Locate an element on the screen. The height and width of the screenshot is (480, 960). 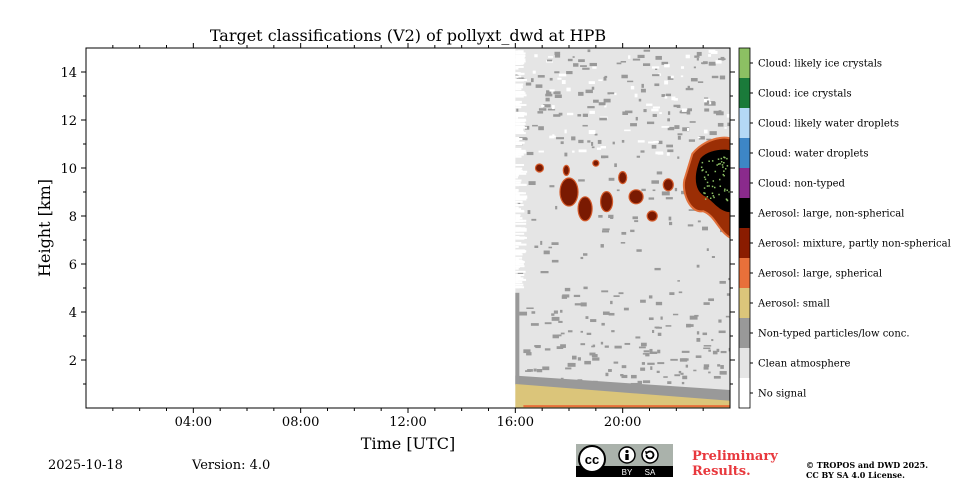
colorbar-label: Cloud: likely water droplets is located at coordinates (828, 124).